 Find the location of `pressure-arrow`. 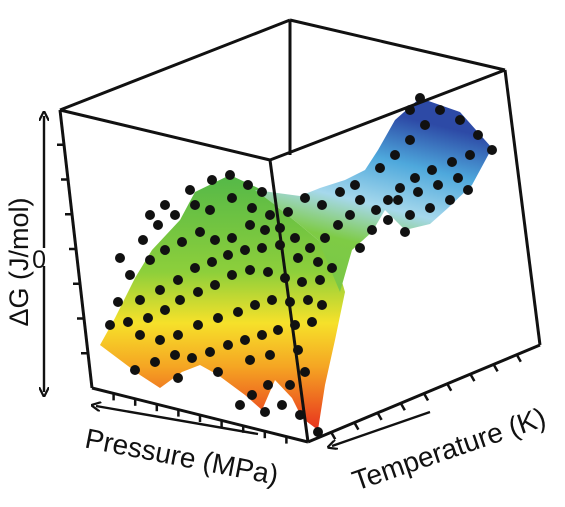

pressure-arrow is located at coordinates (177, 421).